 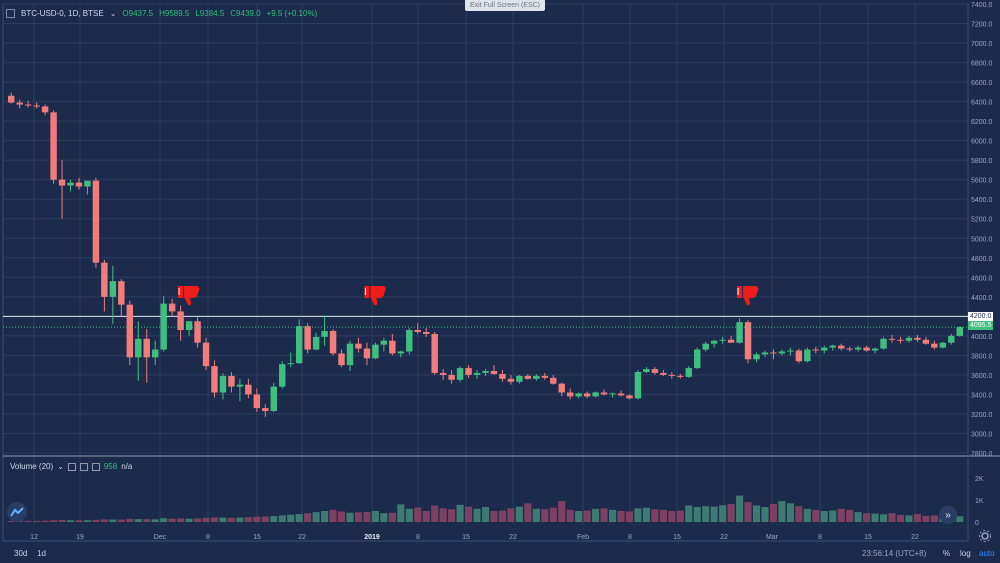 What do you see at coordinates (982, 337) in the screenshot?
I see `price-tick-label: 4000.0` at bounding box center [982, 337].